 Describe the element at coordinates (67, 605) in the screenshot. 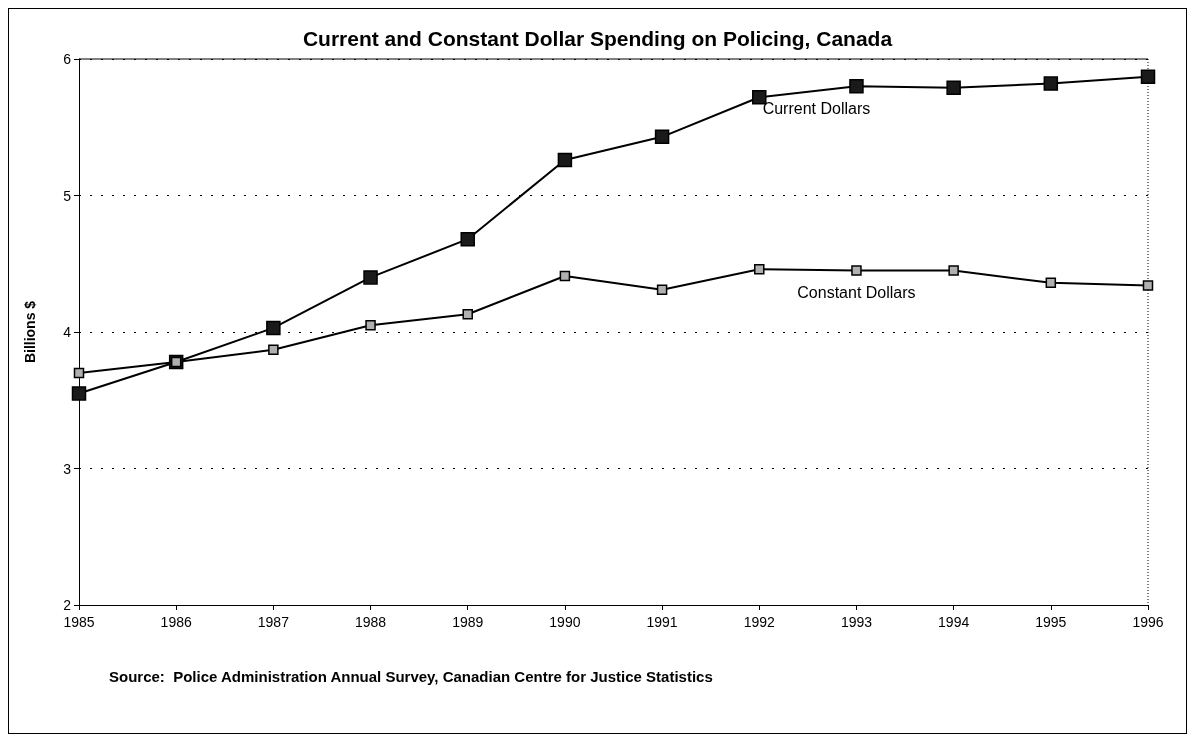

I see `y-tick-label: 2` at that location.